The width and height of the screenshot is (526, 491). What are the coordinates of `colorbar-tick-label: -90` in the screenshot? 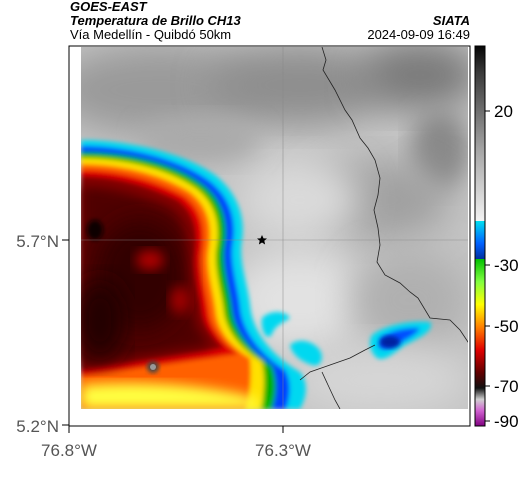 It's located at (506, 421).